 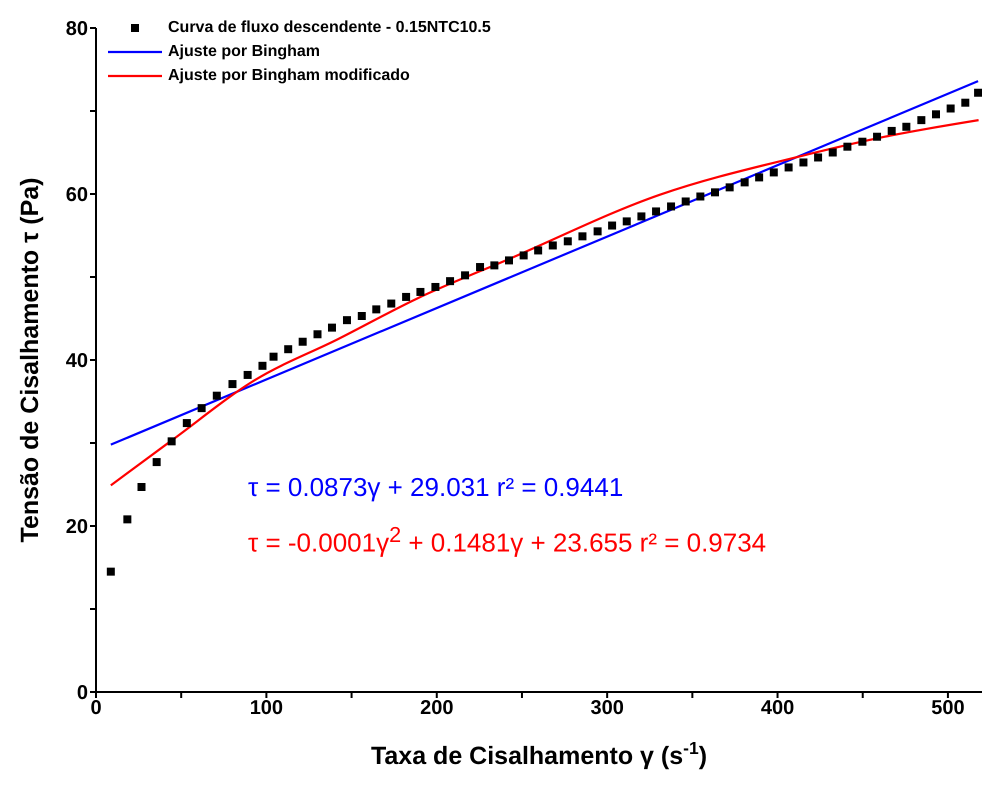 What do you see at coordinates (539, 754) in the screenshot?
I see `x-axis-title: Taxa de Cisalhamento γ (s$^{-1}$)` at bounding box center [539, 754].